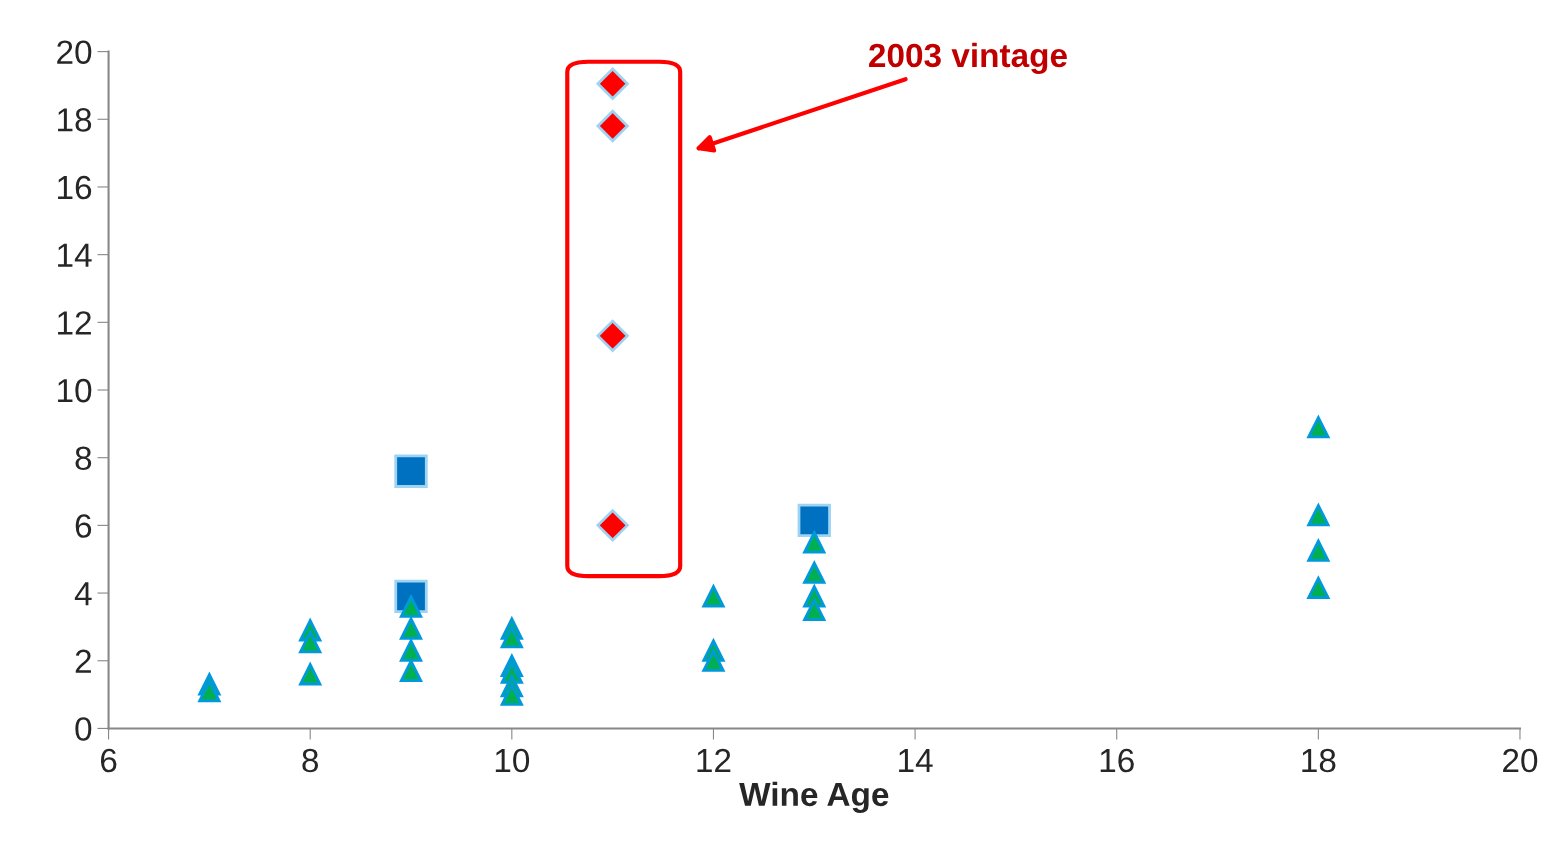 This screenshot has width=1551, height=860. I want to click on y-tick-label: 0, so click(83, 729).